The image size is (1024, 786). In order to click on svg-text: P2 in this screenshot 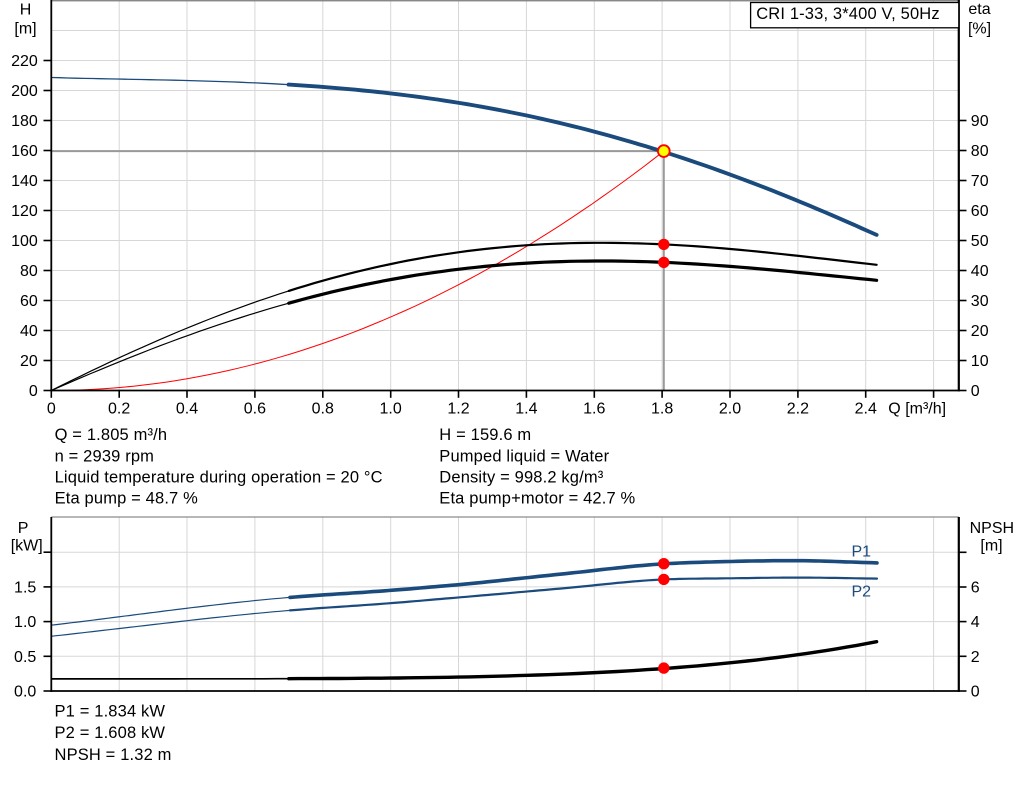, I will do `click(862, 592)`.